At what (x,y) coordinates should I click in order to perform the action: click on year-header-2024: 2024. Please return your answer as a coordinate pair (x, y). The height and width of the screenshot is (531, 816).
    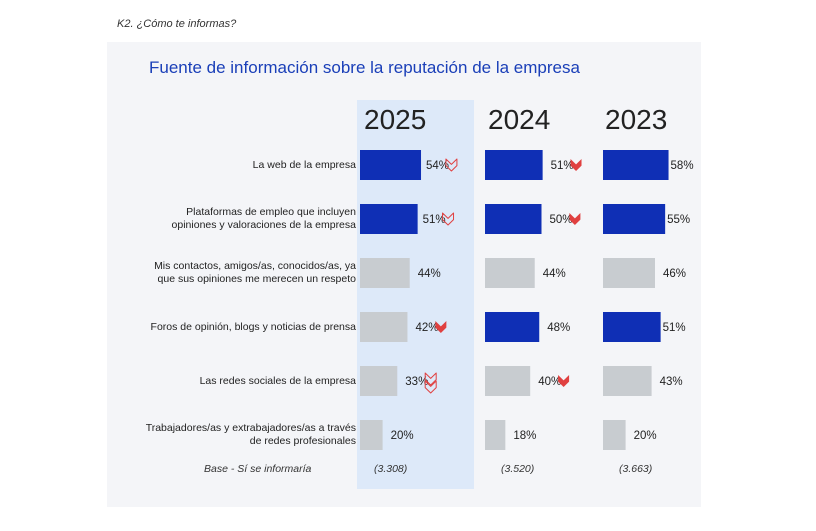
    Looking at the image, I should click on (519, 119).